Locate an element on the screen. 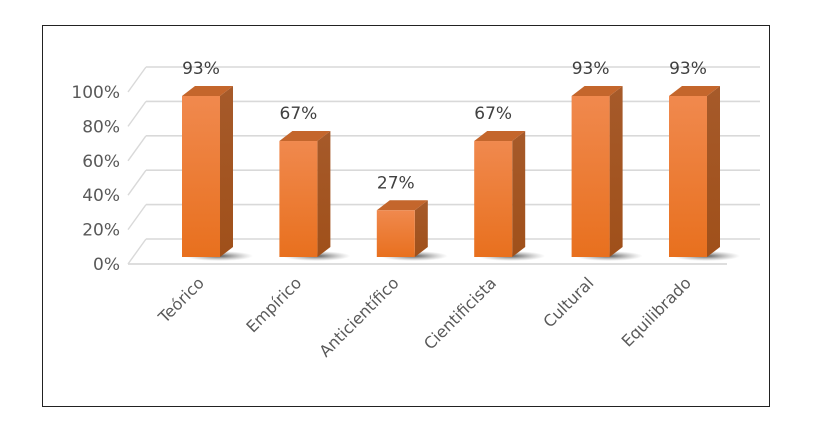 This screenshot has height=433, width=821. y-tick-label: 80% is located at coordinates (101, 127).